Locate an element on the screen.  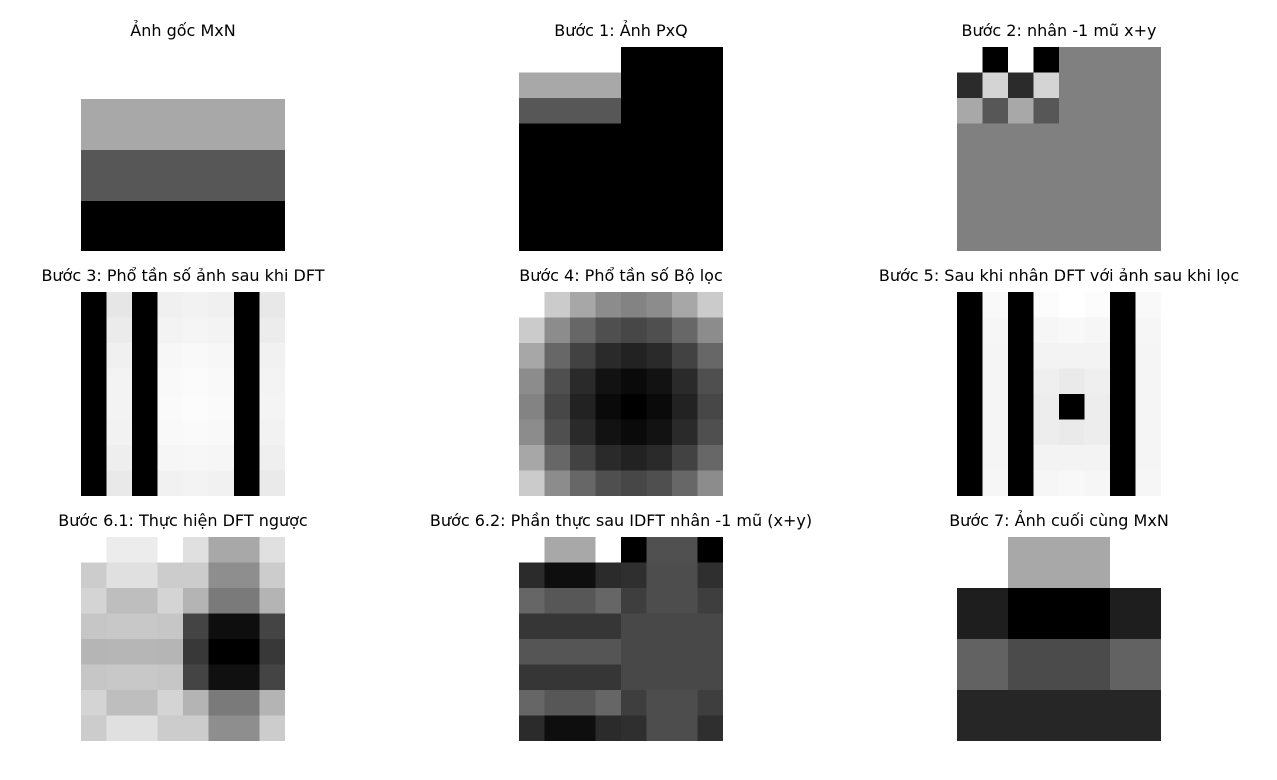
pixel-grid is located at coordinates (1059, 149).